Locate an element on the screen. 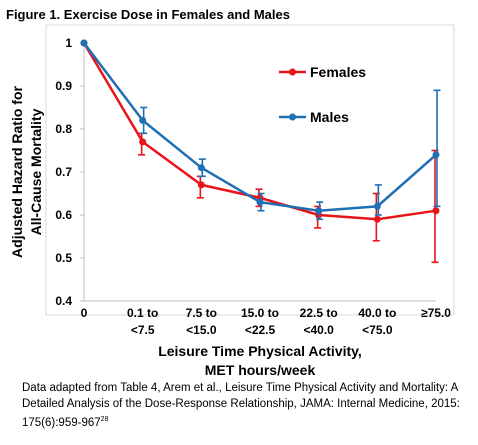 The height and width of the screenshot is (445, 478). x-tick-label: 7.5 to is located at coordinates (201, 313).